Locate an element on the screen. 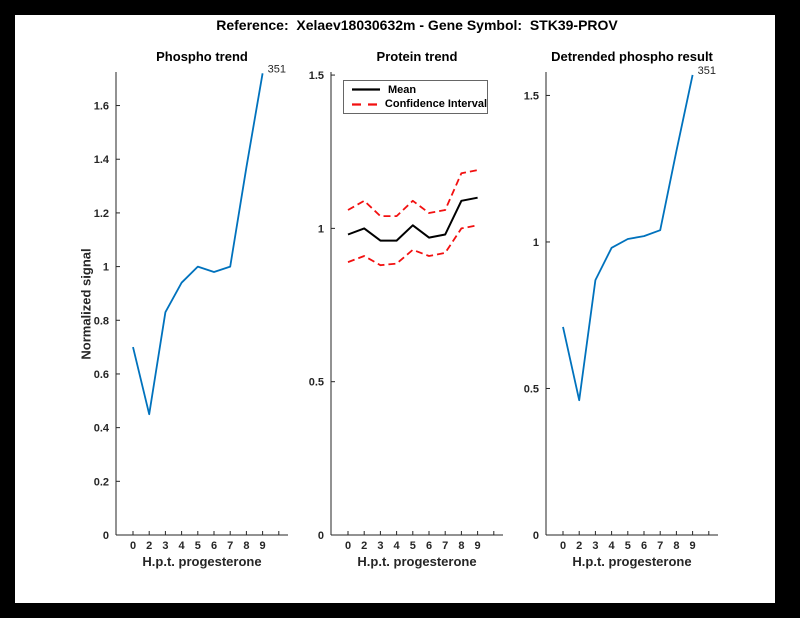 The width and height of the screenshot is (800, 618). panel1-x-tick-label: 9 is located at coordinates (263, 546).